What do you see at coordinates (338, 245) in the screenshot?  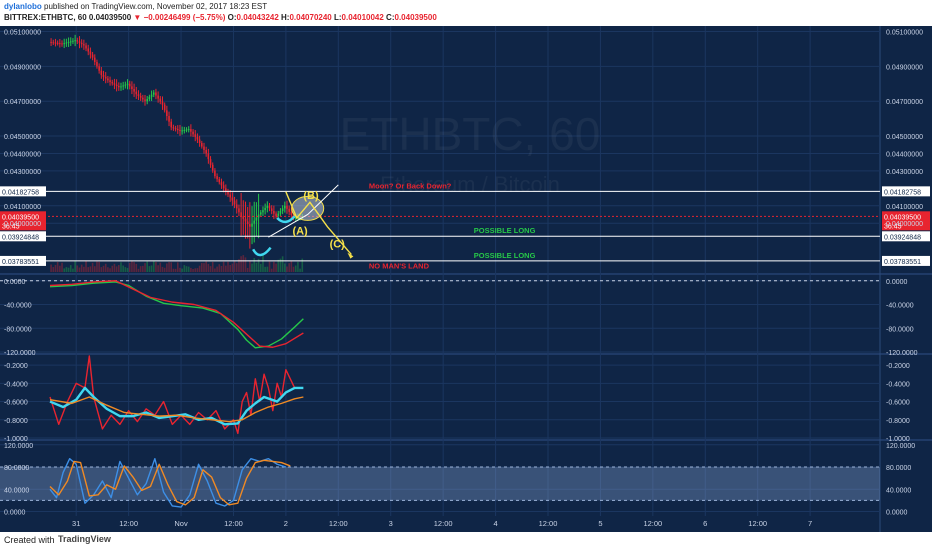 I see `wave-label: (C)` at bounding box center [338, 245].